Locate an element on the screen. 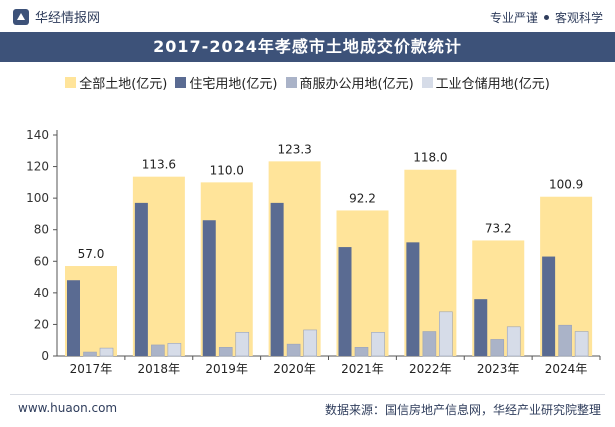  y-tick-label: 120 is located at coordinates (37, 167).